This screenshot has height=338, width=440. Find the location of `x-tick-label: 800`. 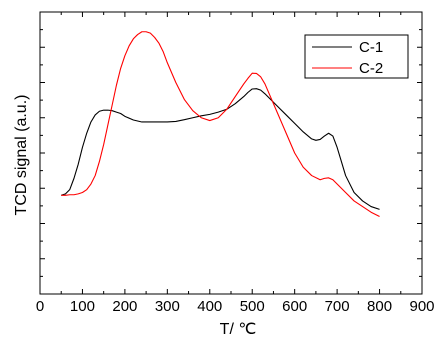

x-tick-label: 800 is located at coordinates (379, 306).